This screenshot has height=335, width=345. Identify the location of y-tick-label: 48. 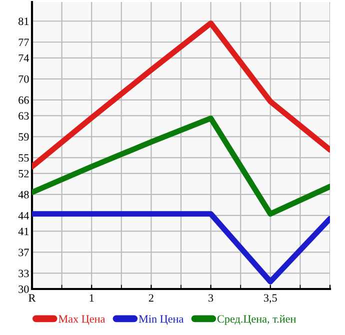
(23, 194).